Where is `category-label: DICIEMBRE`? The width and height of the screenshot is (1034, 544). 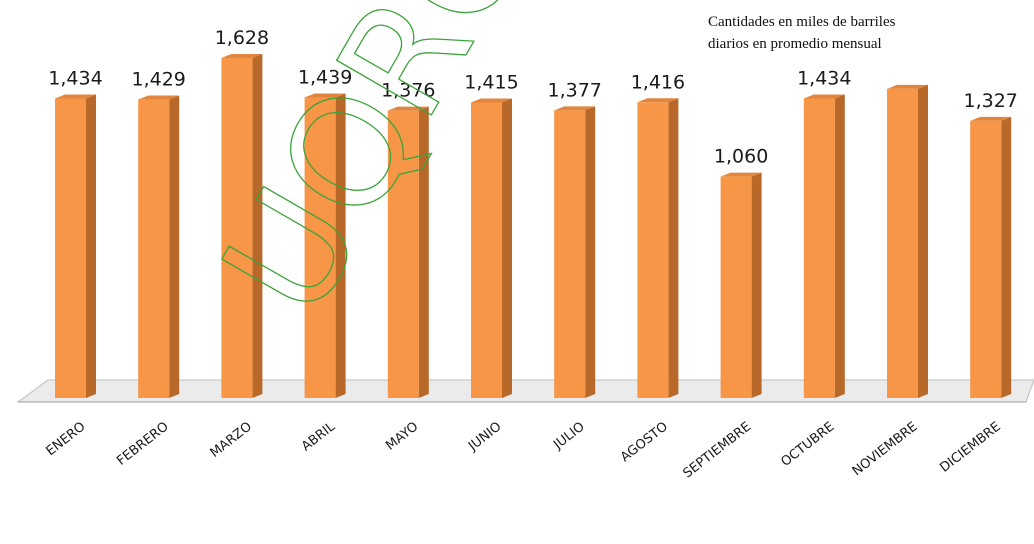 category-label: DICIEMBRE is located at coordinates (970, 447).